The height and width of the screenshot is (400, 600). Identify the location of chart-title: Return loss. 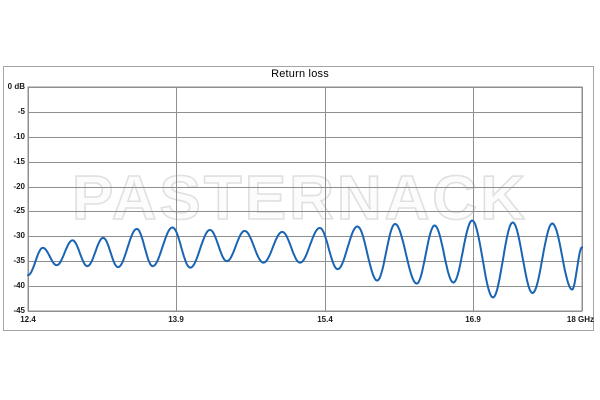
(300, 74).